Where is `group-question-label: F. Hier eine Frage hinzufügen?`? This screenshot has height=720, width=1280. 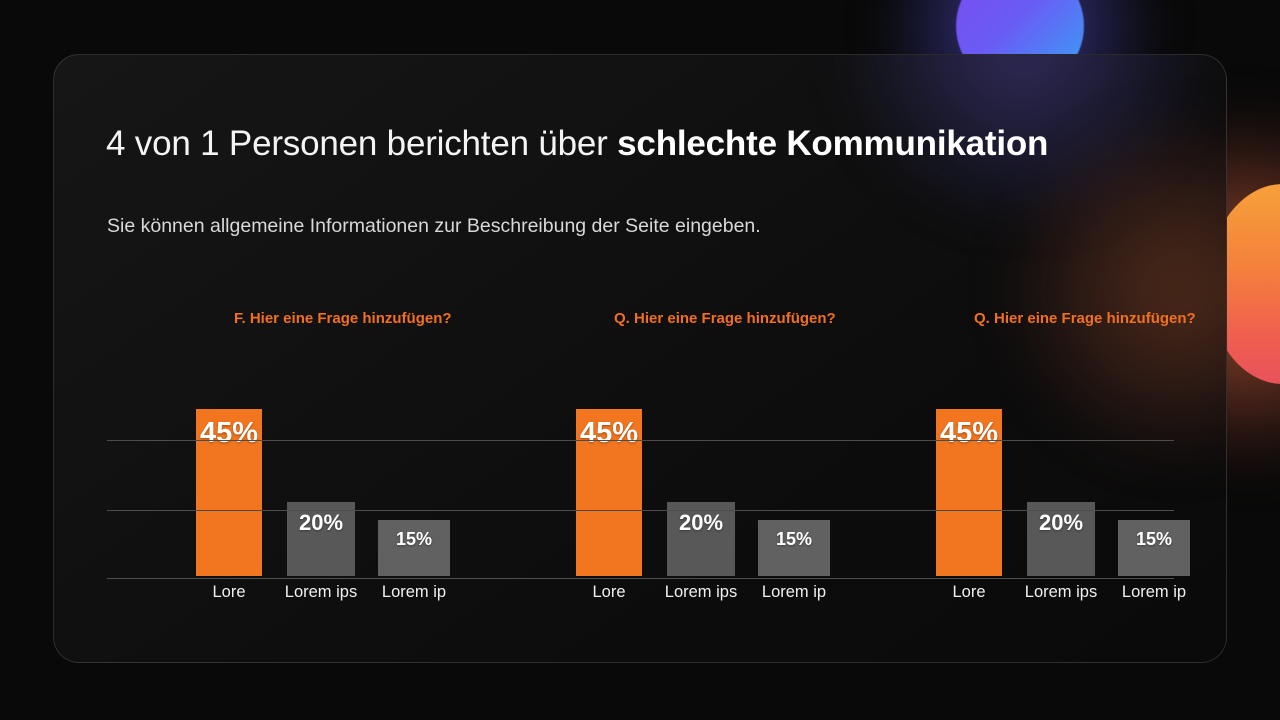 group-question-label: F. Hier eine Frage hinzufügen? is located at coordinates (343, 318).